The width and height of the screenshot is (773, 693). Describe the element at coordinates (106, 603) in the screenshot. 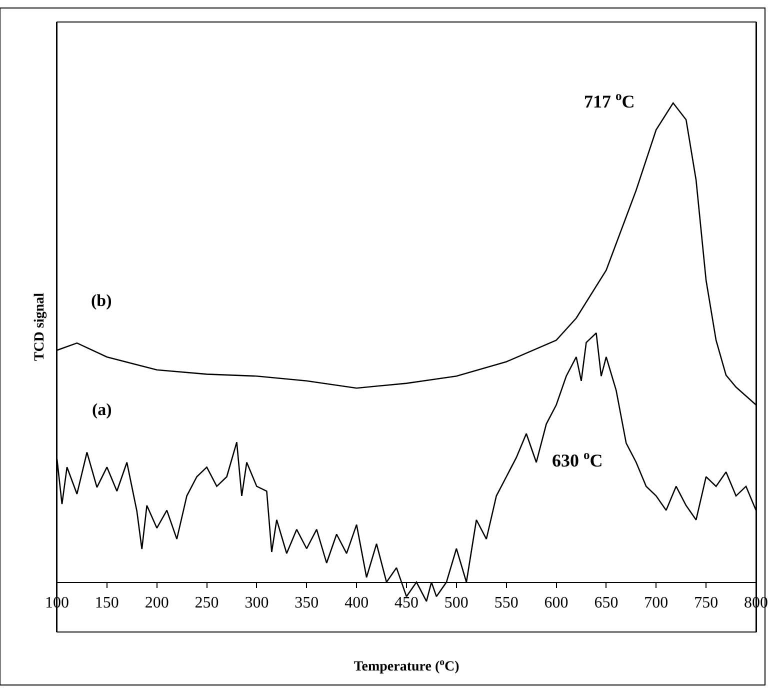

I see `x-tick-label: 150` at that location.